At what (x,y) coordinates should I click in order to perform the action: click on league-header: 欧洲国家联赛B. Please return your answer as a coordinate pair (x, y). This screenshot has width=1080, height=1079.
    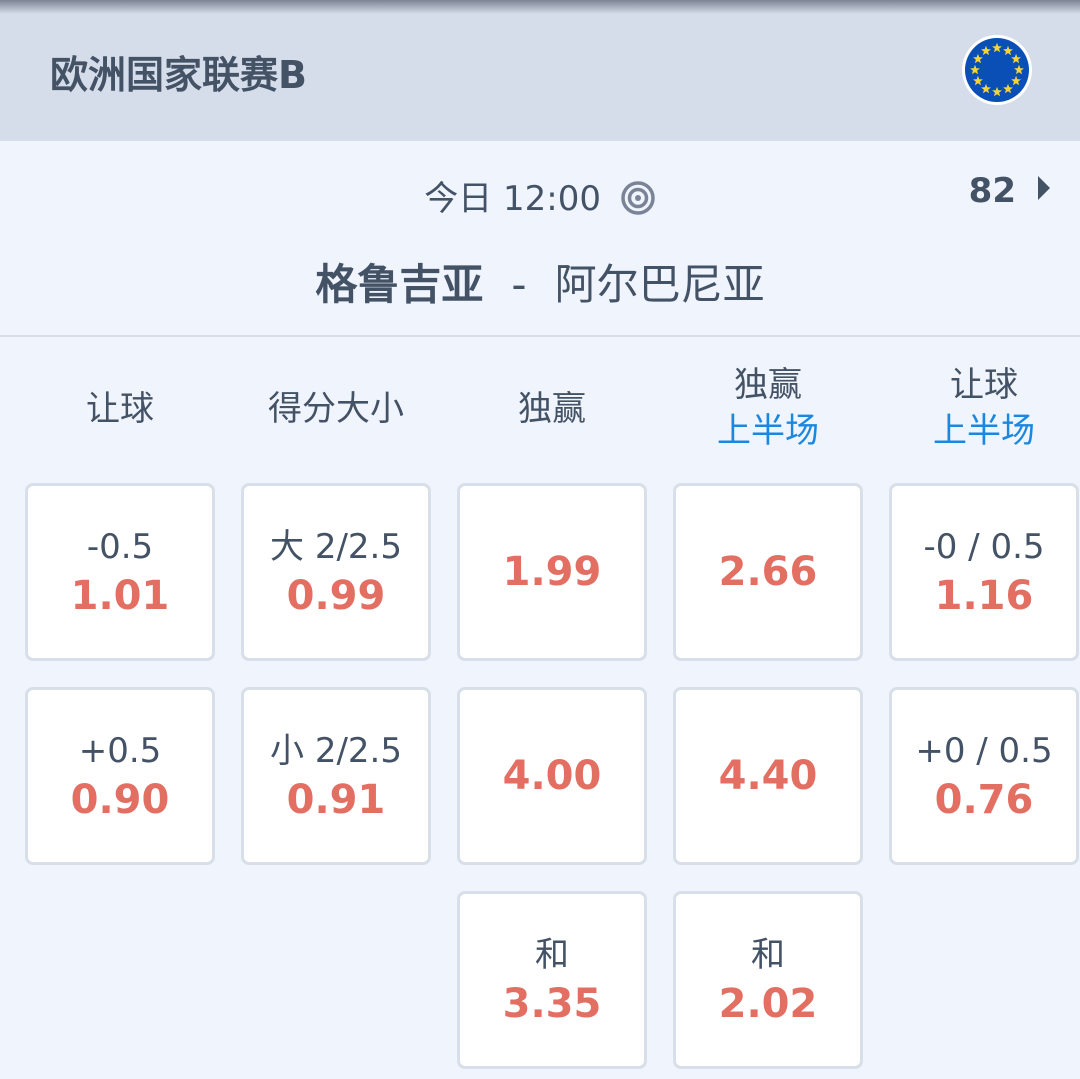
    Looking at the image, I should click on (540, 70).